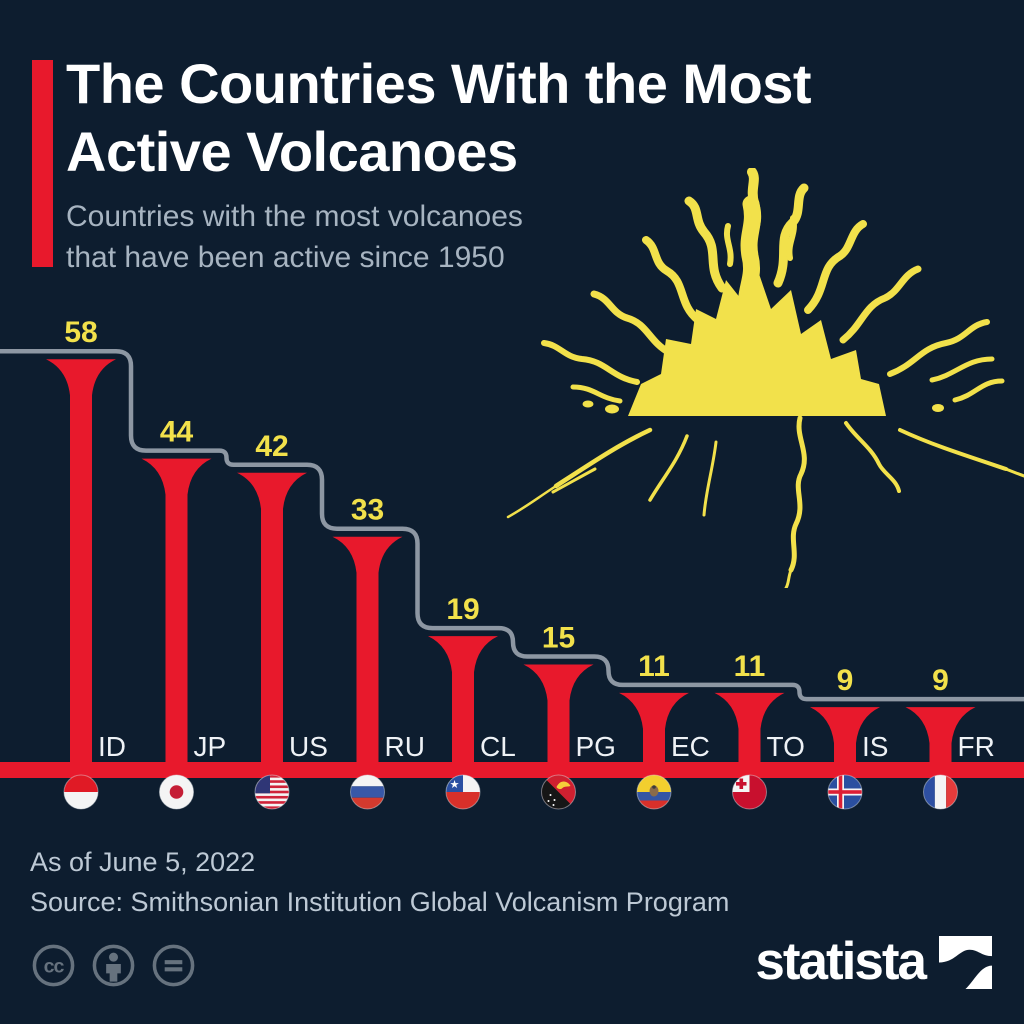 The image size is (1024, 1024). Describe the element at coordinates (210, 746) in the screenshot. I see `country-label-jp: JP` at that location.